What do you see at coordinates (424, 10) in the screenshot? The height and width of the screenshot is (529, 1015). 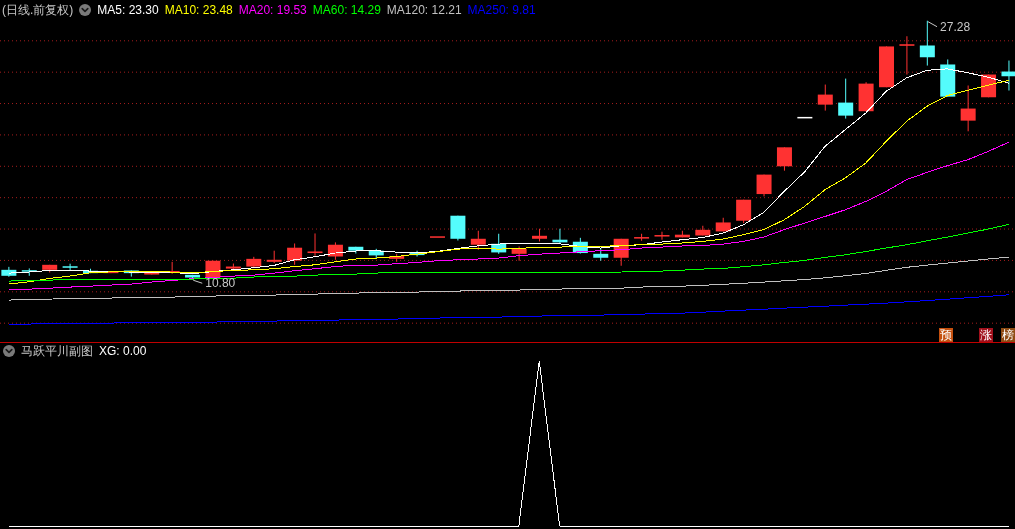 I see `text: MA120: 12.21` at bounding box center [424, 10].